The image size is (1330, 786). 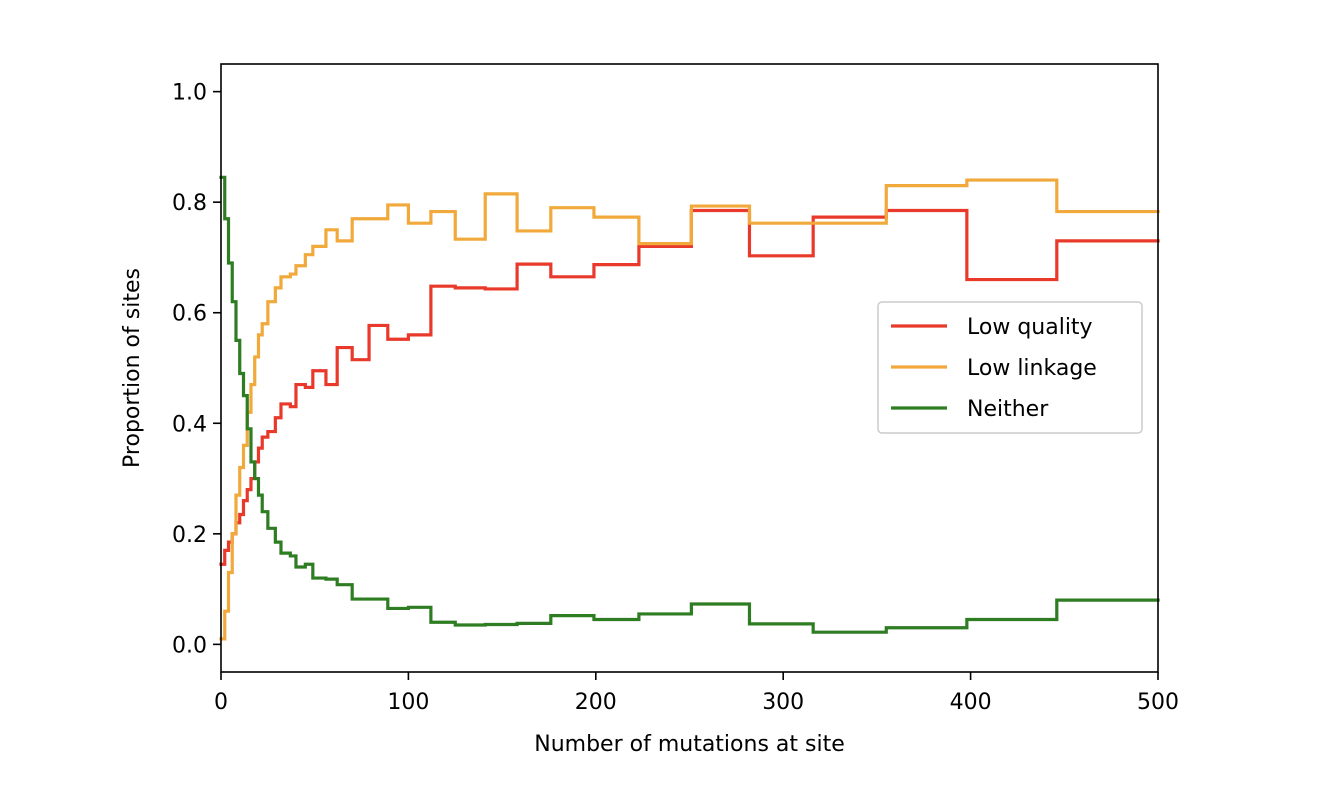 I want to click on y-axis-label: Proportion of sites, so click(x=132, y=368).